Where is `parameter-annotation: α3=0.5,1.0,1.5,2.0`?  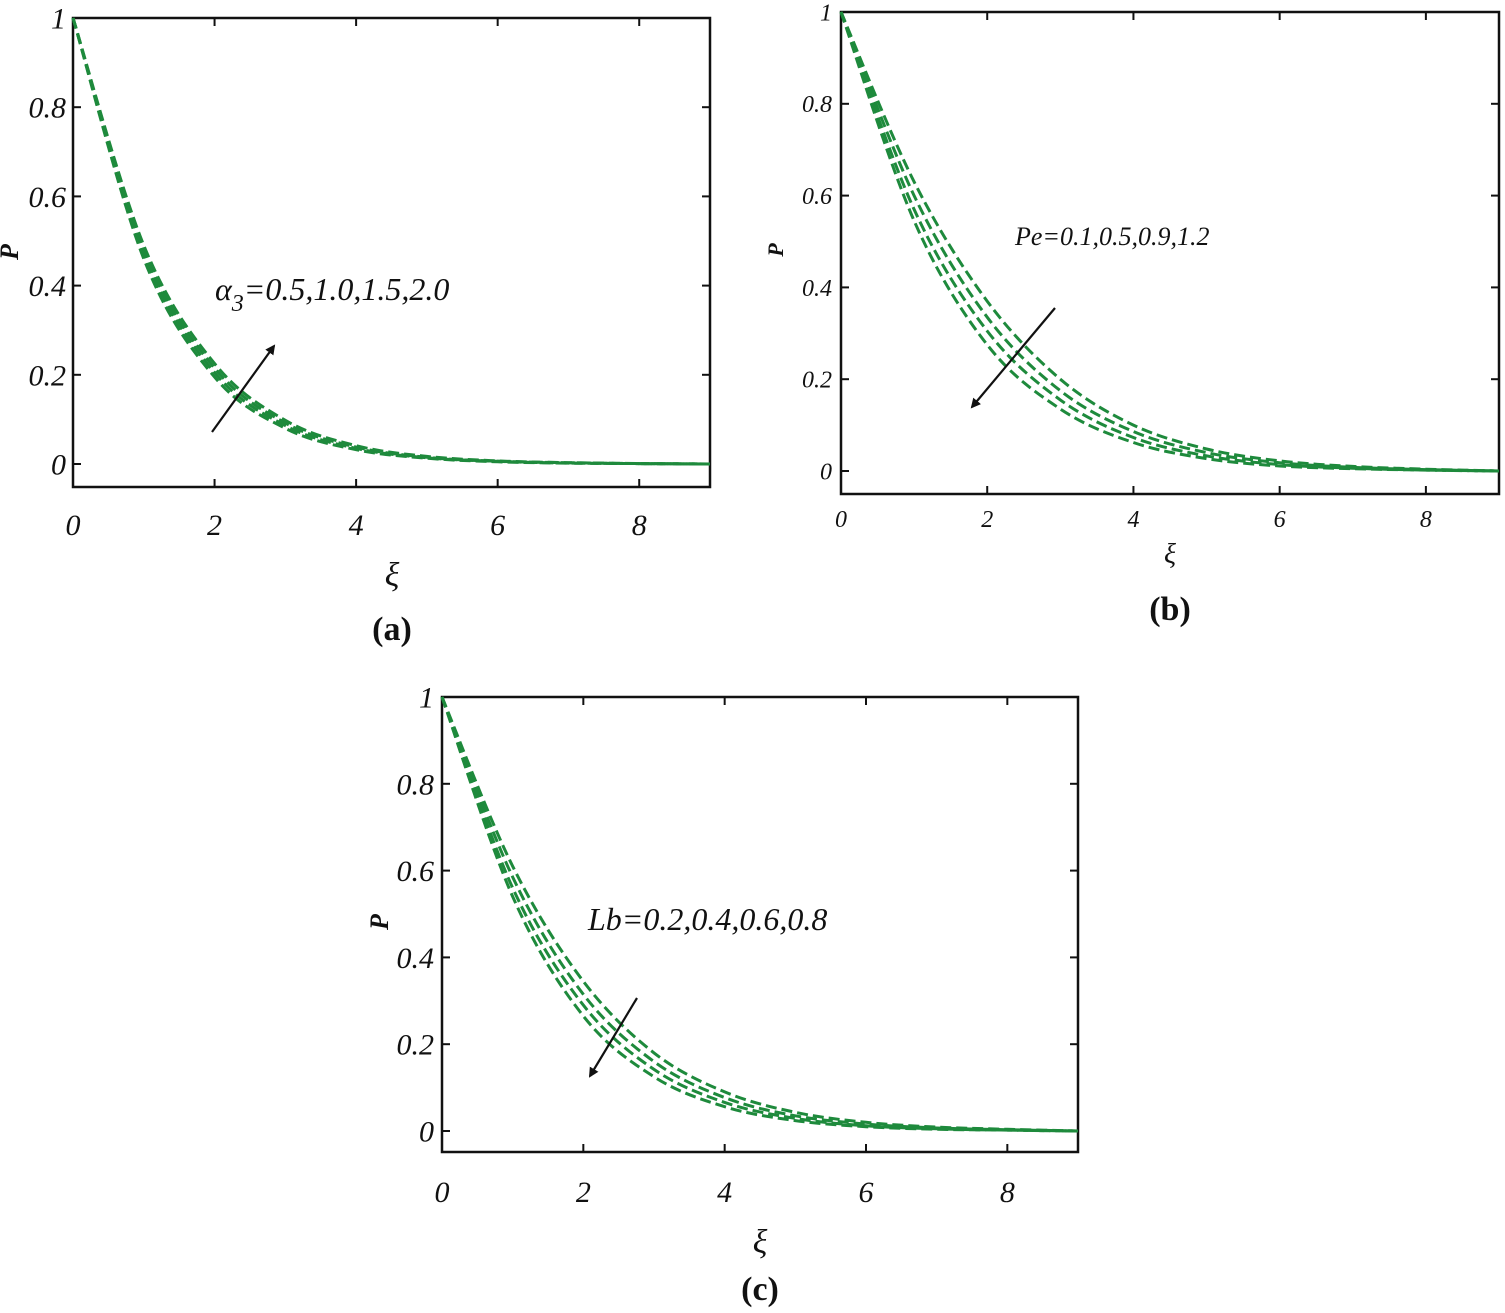 parameter-annotation: α3=0.5,1.0,1.5,2.0 is located at coordinates (332, 294).